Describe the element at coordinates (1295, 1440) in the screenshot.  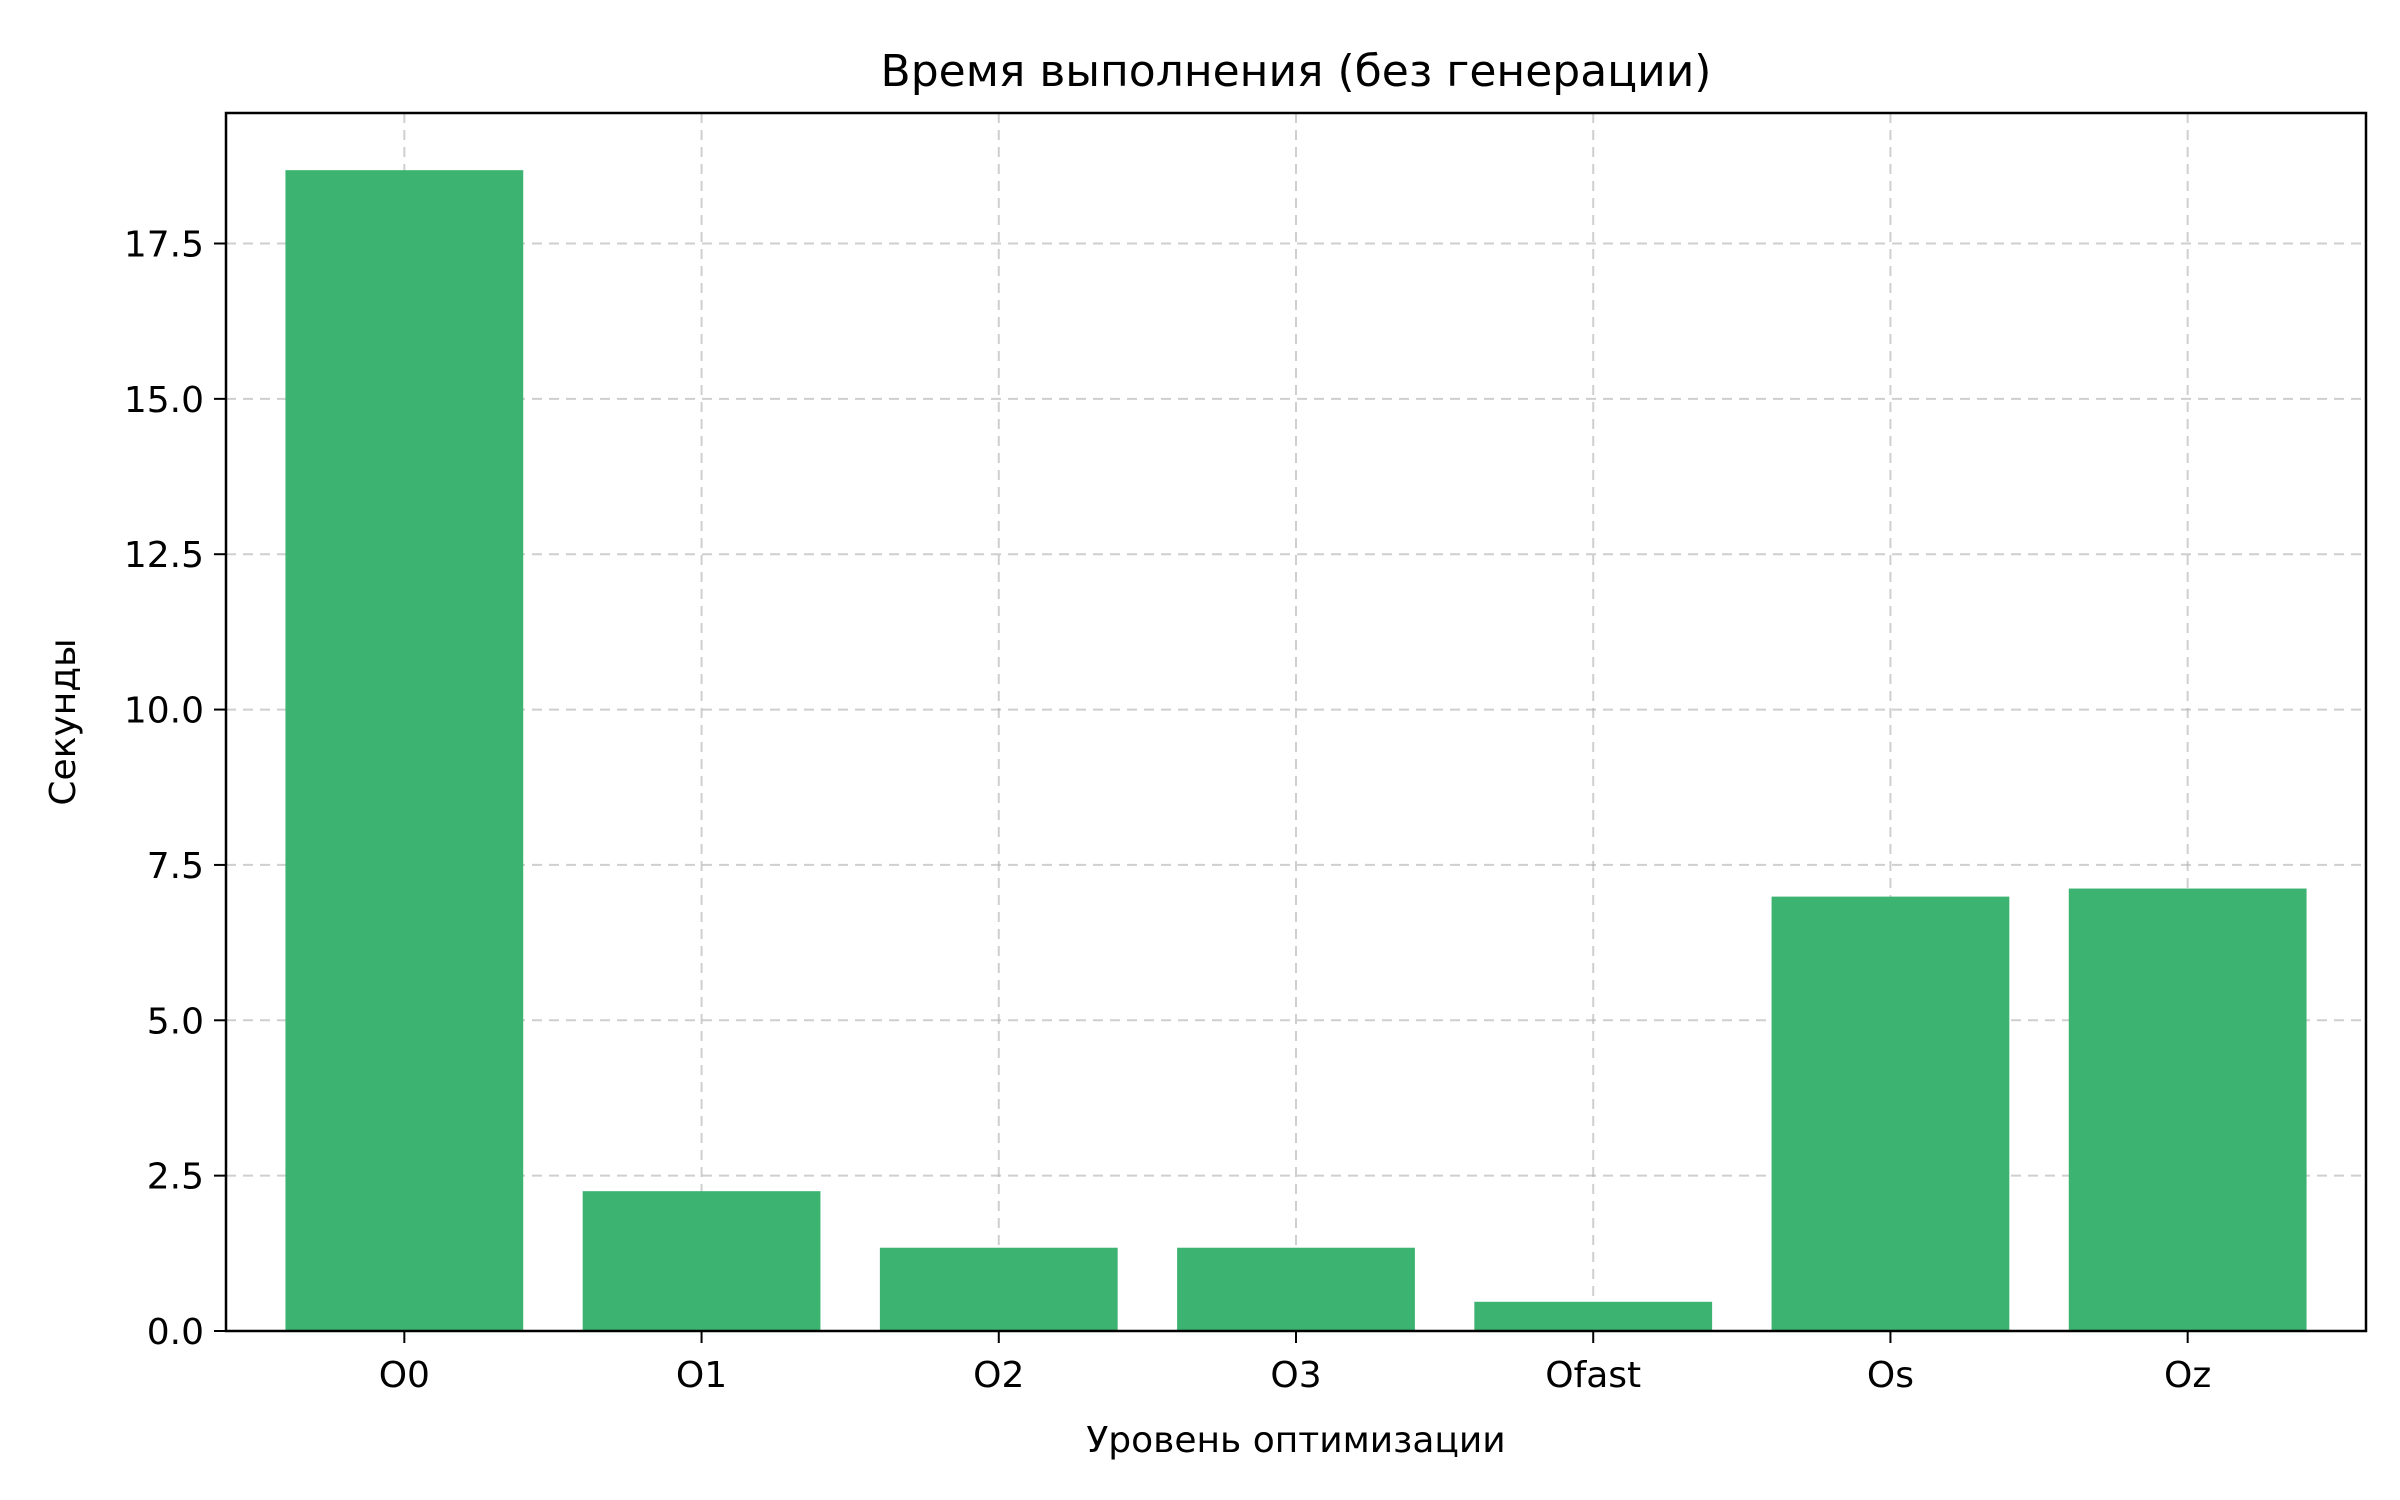
I see `x-axis-label: Уровень оптимизации` at that location.